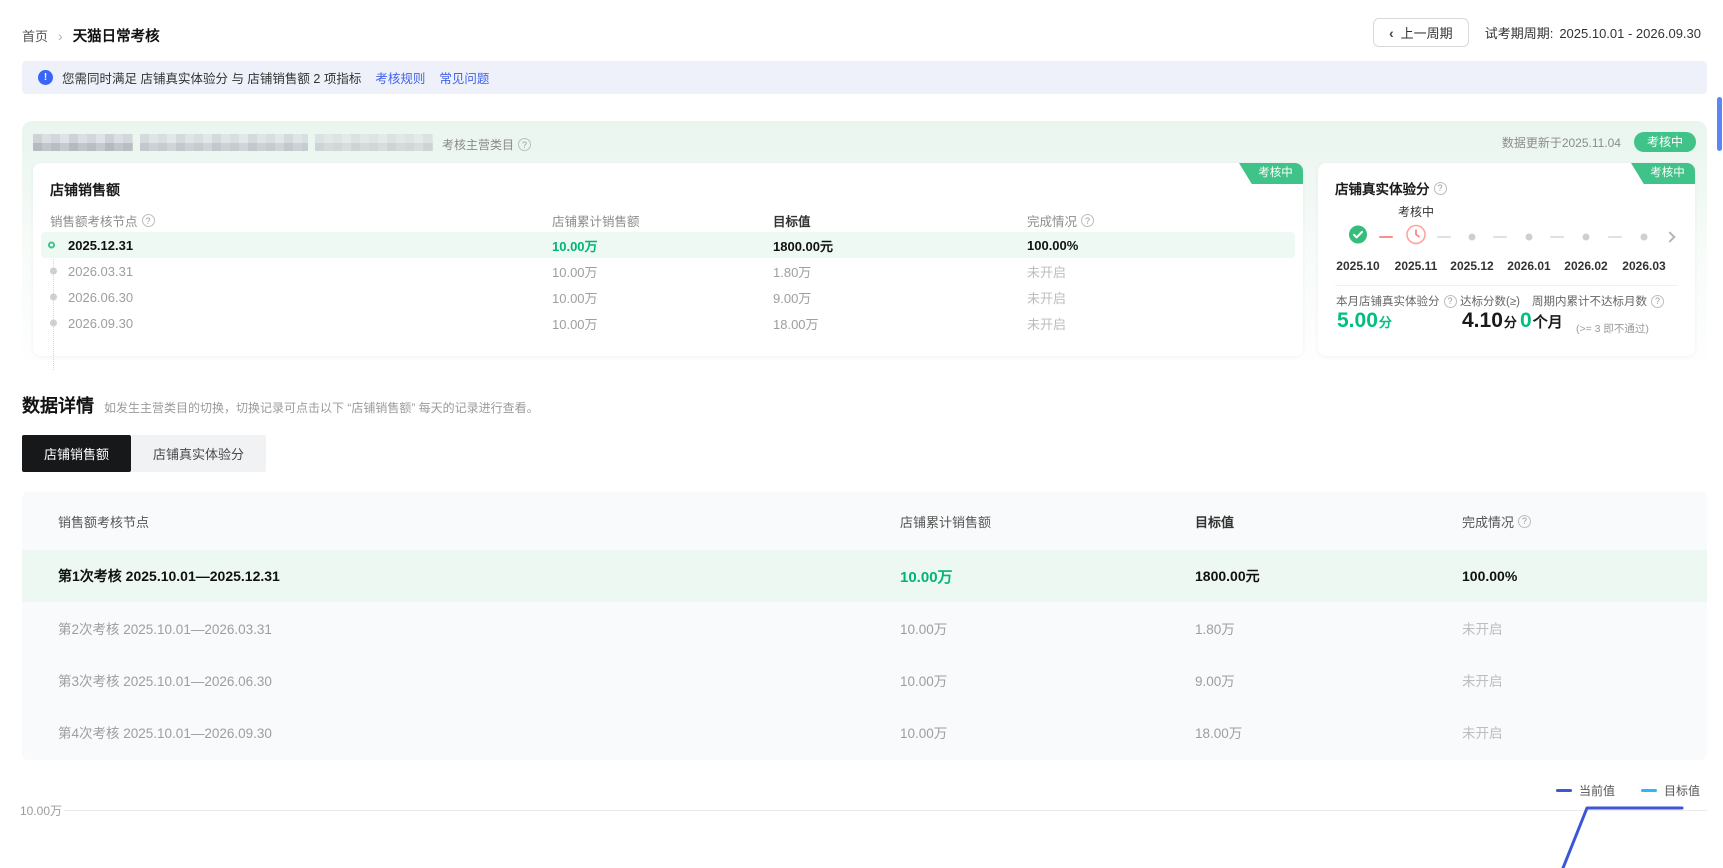  What do you see at coordinates (101, 323) in the screenshot?
I see `node-date: 2026.09.30` at bounding box center [101, 323].